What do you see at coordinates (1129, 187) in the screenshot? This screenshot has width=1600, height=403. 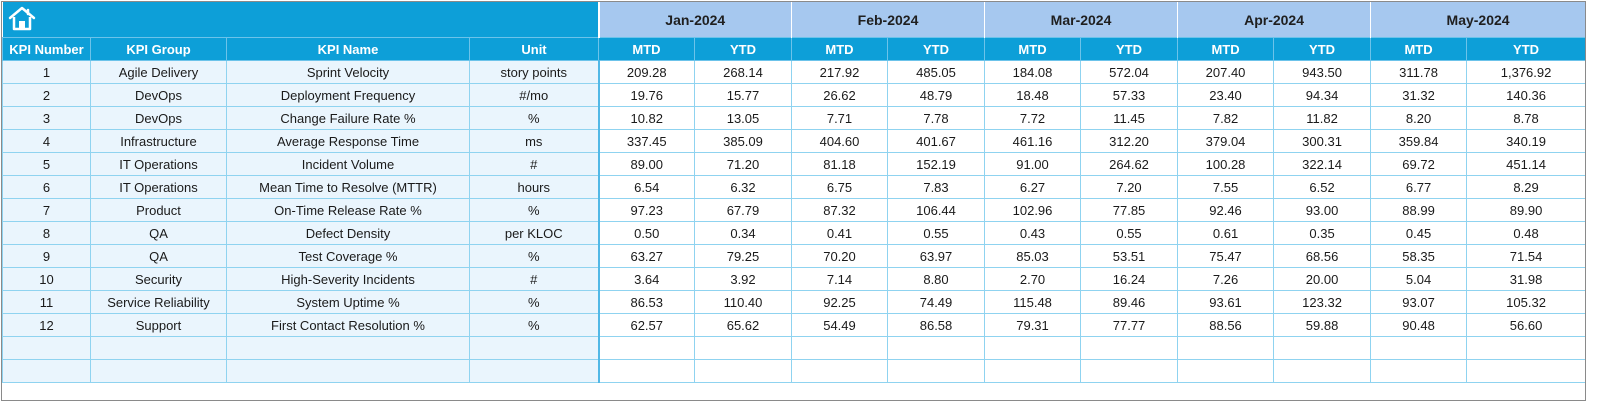 I see `ytd-value-cell: 7.20` at bounding box center [1129, 187].